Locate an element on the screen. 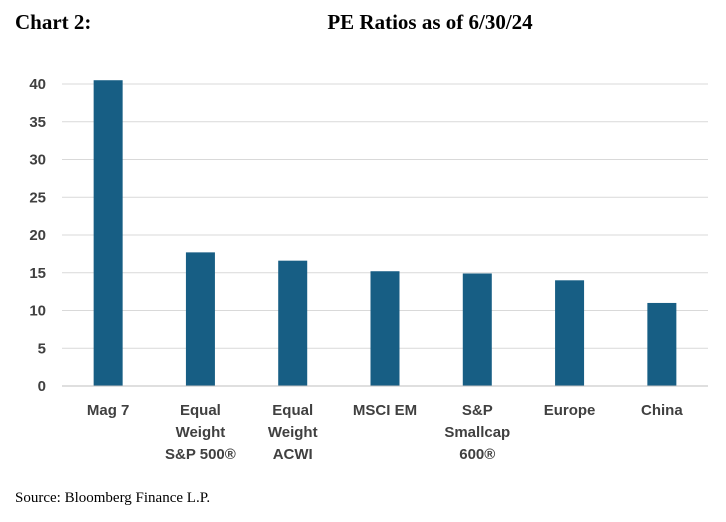 Image resolution: width=726 pixels, height=522 pixels. x-tick-label: China is located at coordinates (662, 410).